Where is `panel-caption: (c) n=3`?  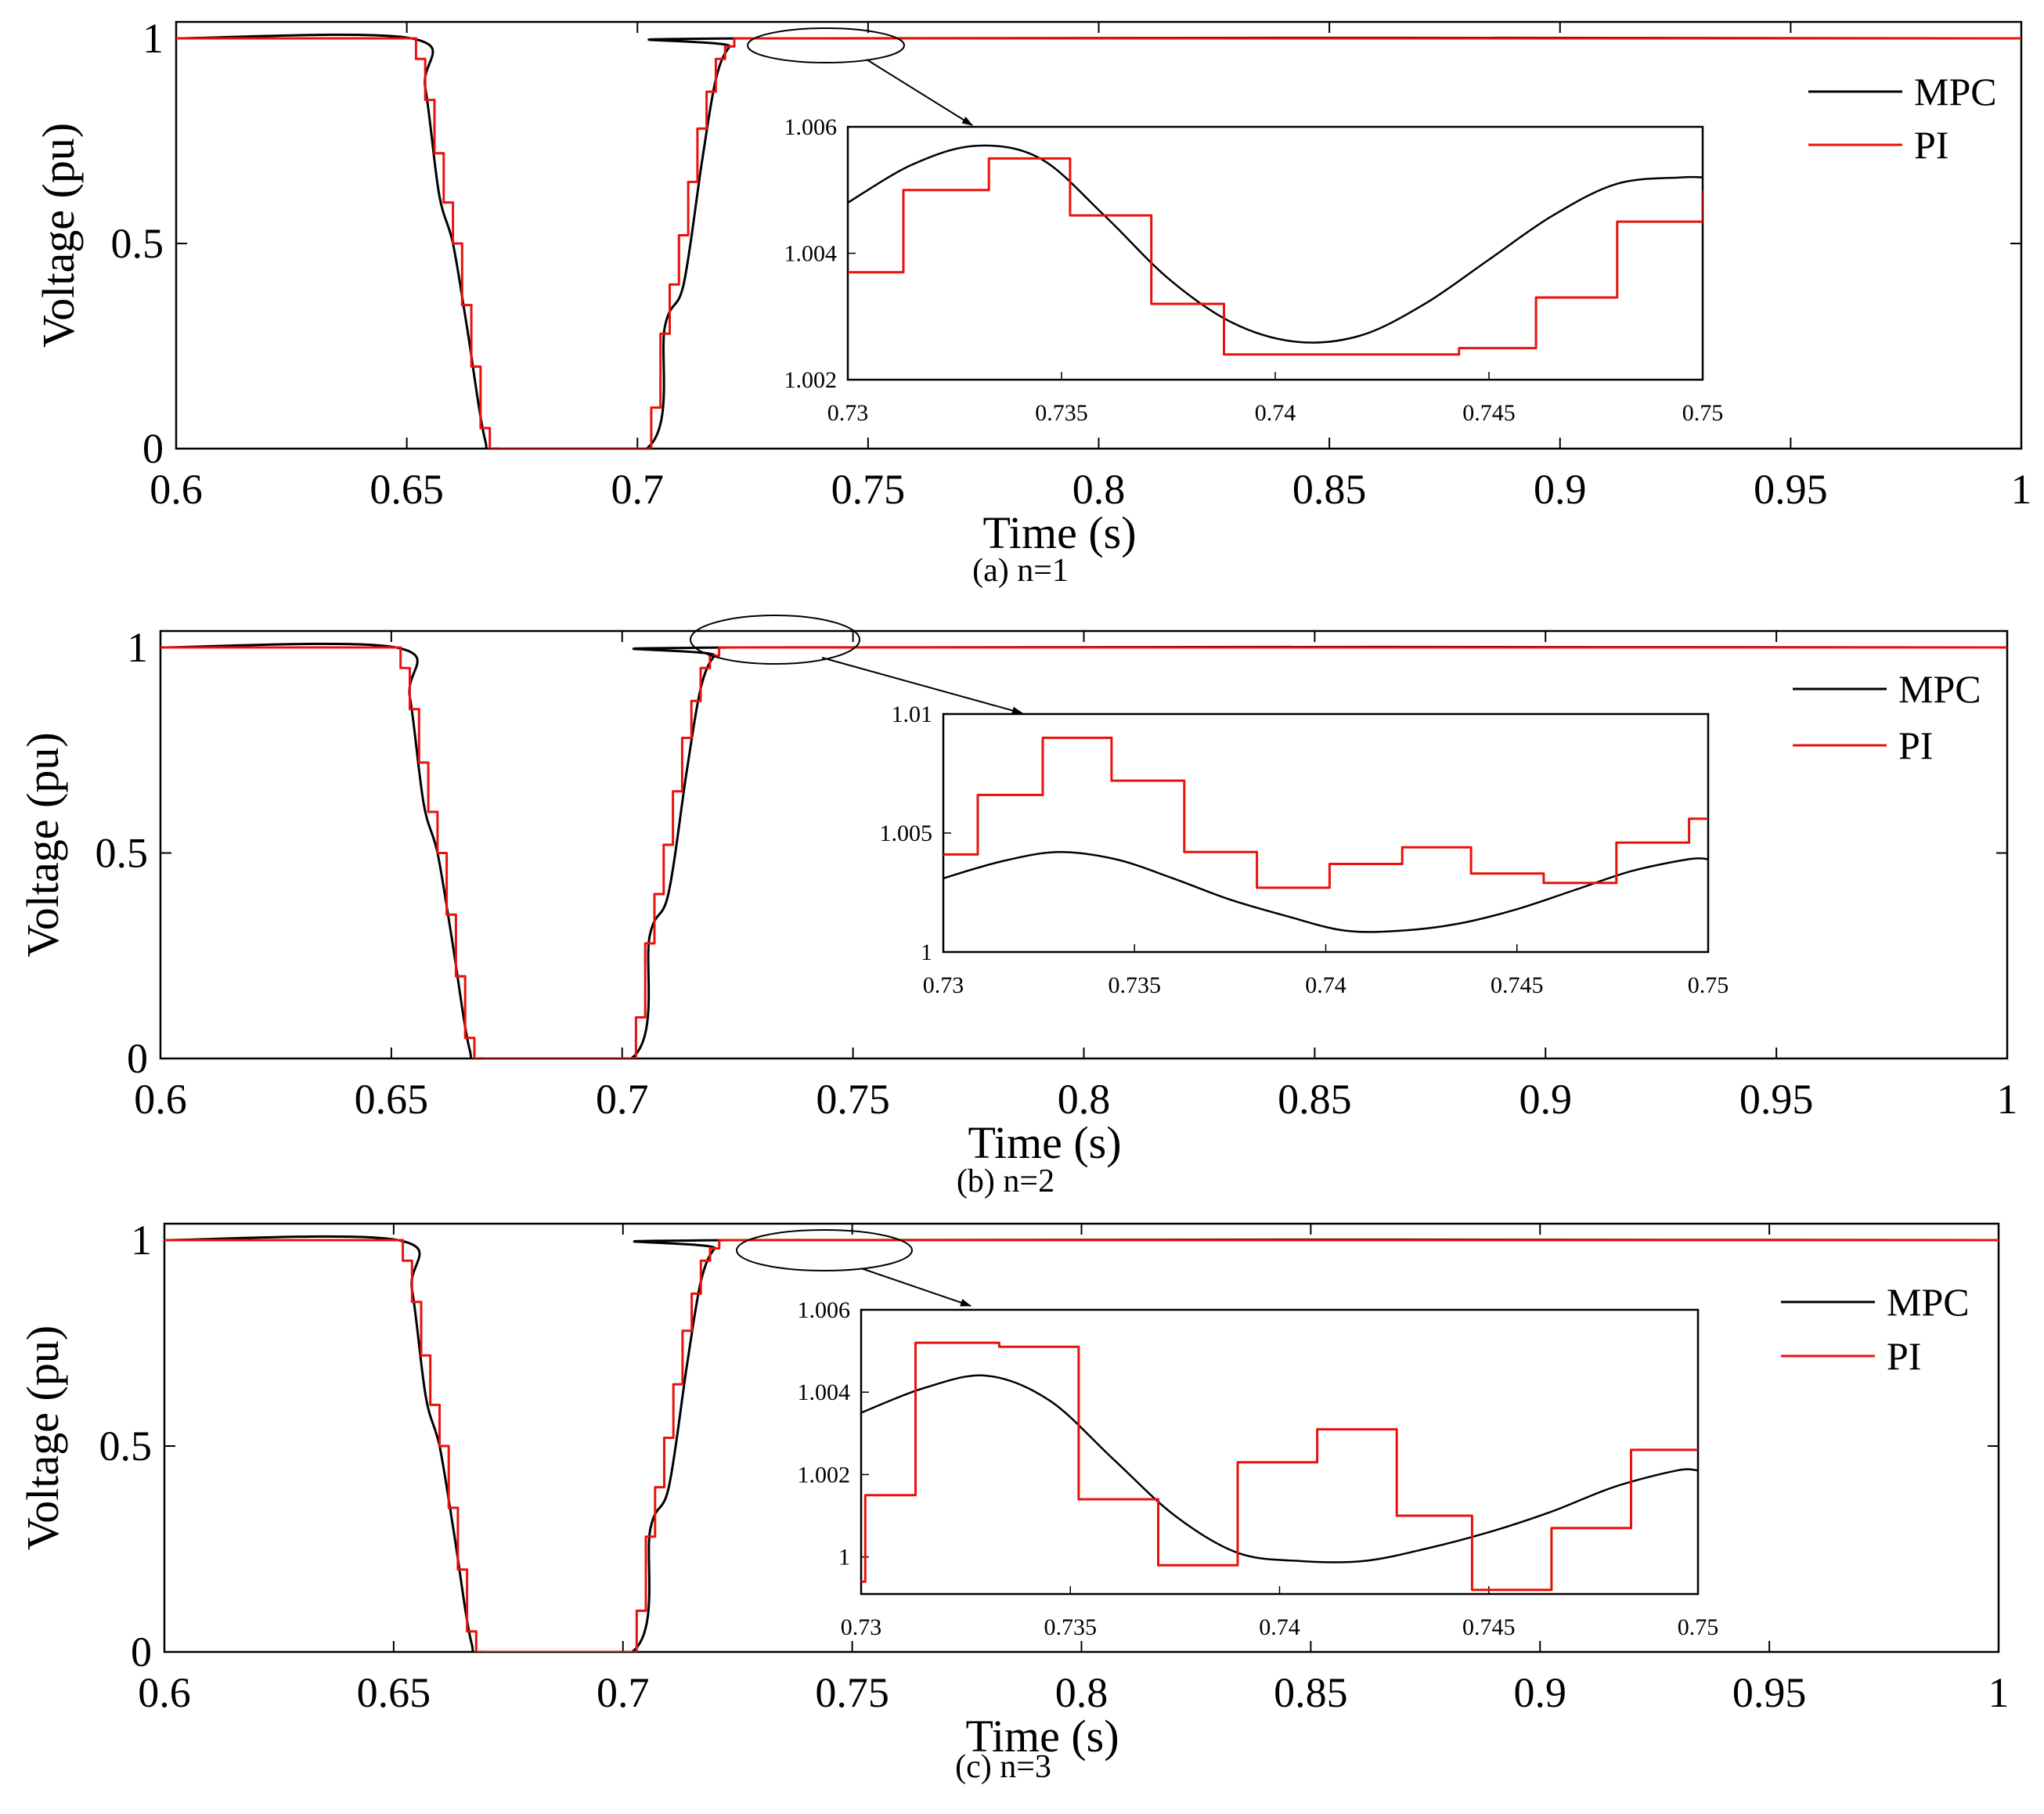
panel-caption: (c) n=3 is located at coordinates (1003, 1767).